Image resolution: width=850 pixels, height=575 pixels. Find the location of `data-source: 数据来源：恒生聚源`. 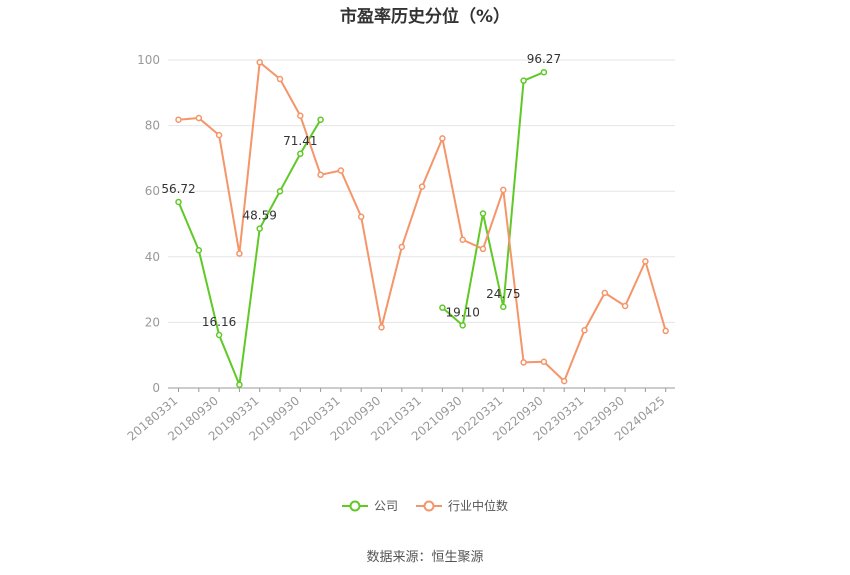

data-source: 数据来源：恒生聚源 is located at coordinates (425, 557).